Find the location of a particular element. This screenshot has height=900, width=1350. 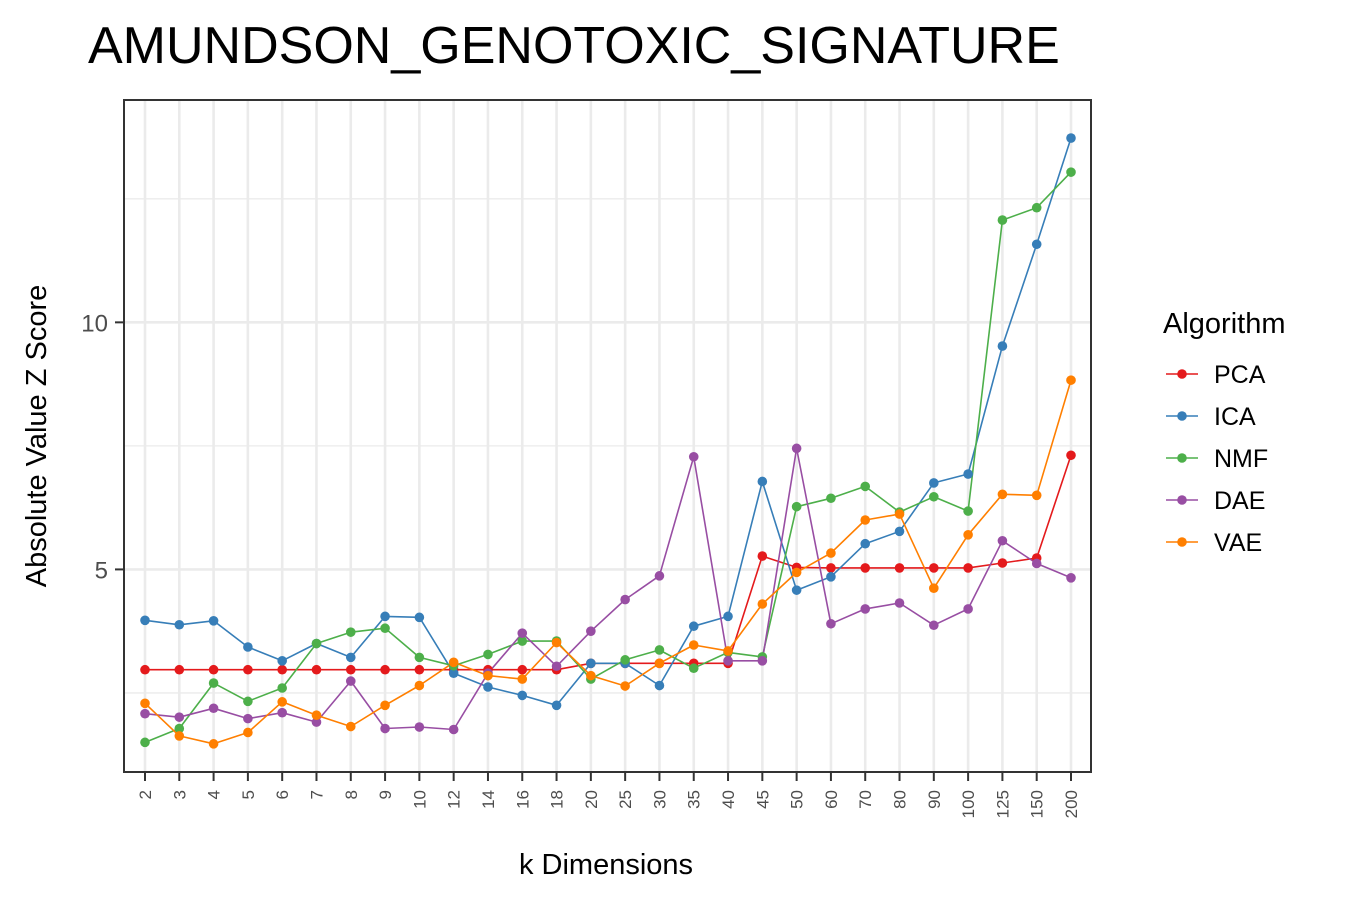

legend-label: PCA is located at coordinates (1240, 375).